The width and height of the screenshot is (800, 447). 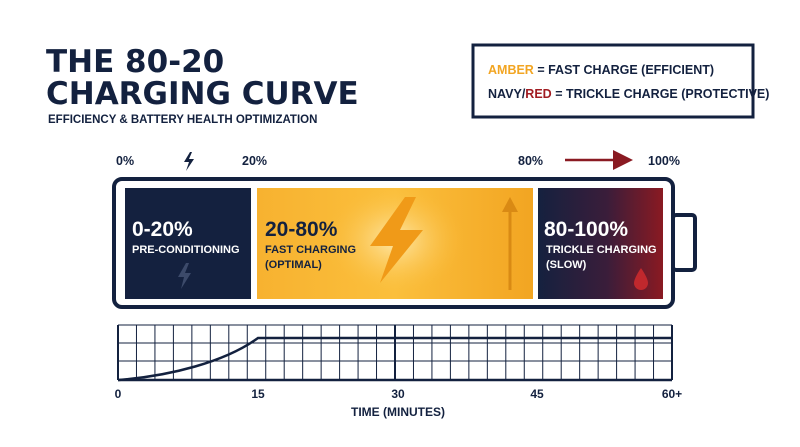 I want to click on segment-label: FAST CHARGING, so click(x=310, y=250).